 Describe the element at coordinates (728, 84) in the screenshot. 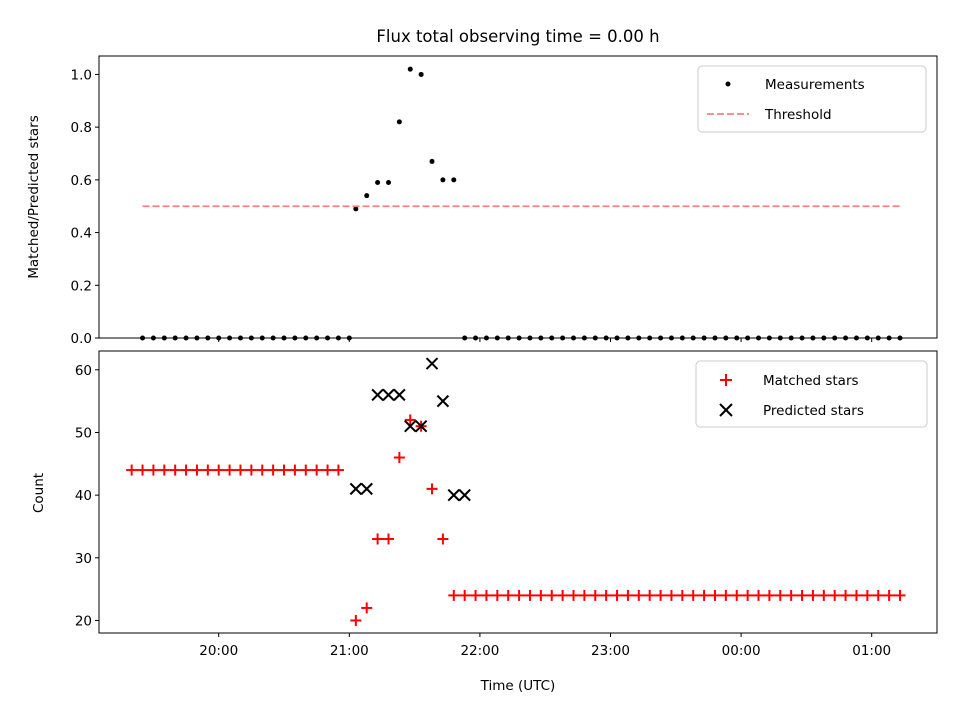

I see `legend-measurements-marker` at that location.